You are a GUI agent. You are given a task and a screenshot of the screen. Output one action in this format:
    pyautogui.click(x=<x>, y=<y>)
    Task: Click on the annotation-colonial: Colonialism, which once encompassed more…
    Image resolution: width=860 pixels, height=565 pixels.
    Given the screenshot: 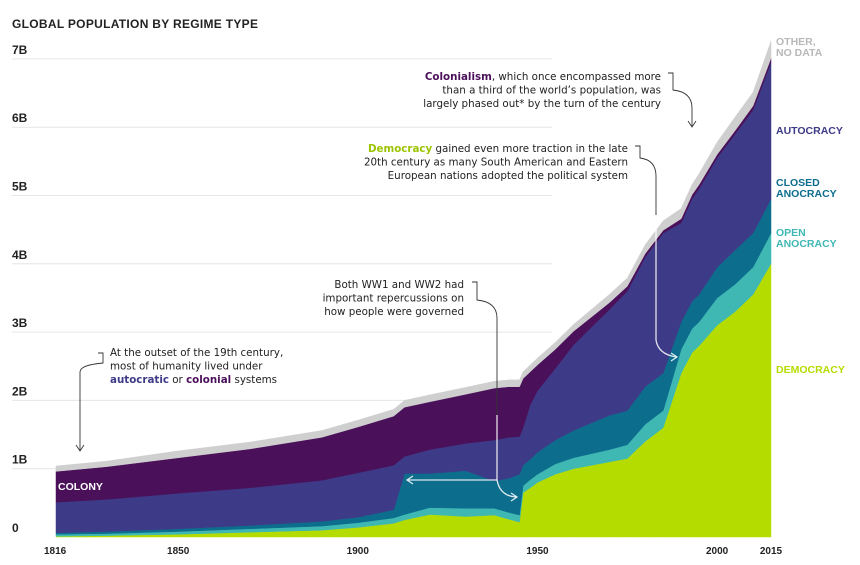 What is the action you would take?
    pyautogui.click(x=542, y=90)
    